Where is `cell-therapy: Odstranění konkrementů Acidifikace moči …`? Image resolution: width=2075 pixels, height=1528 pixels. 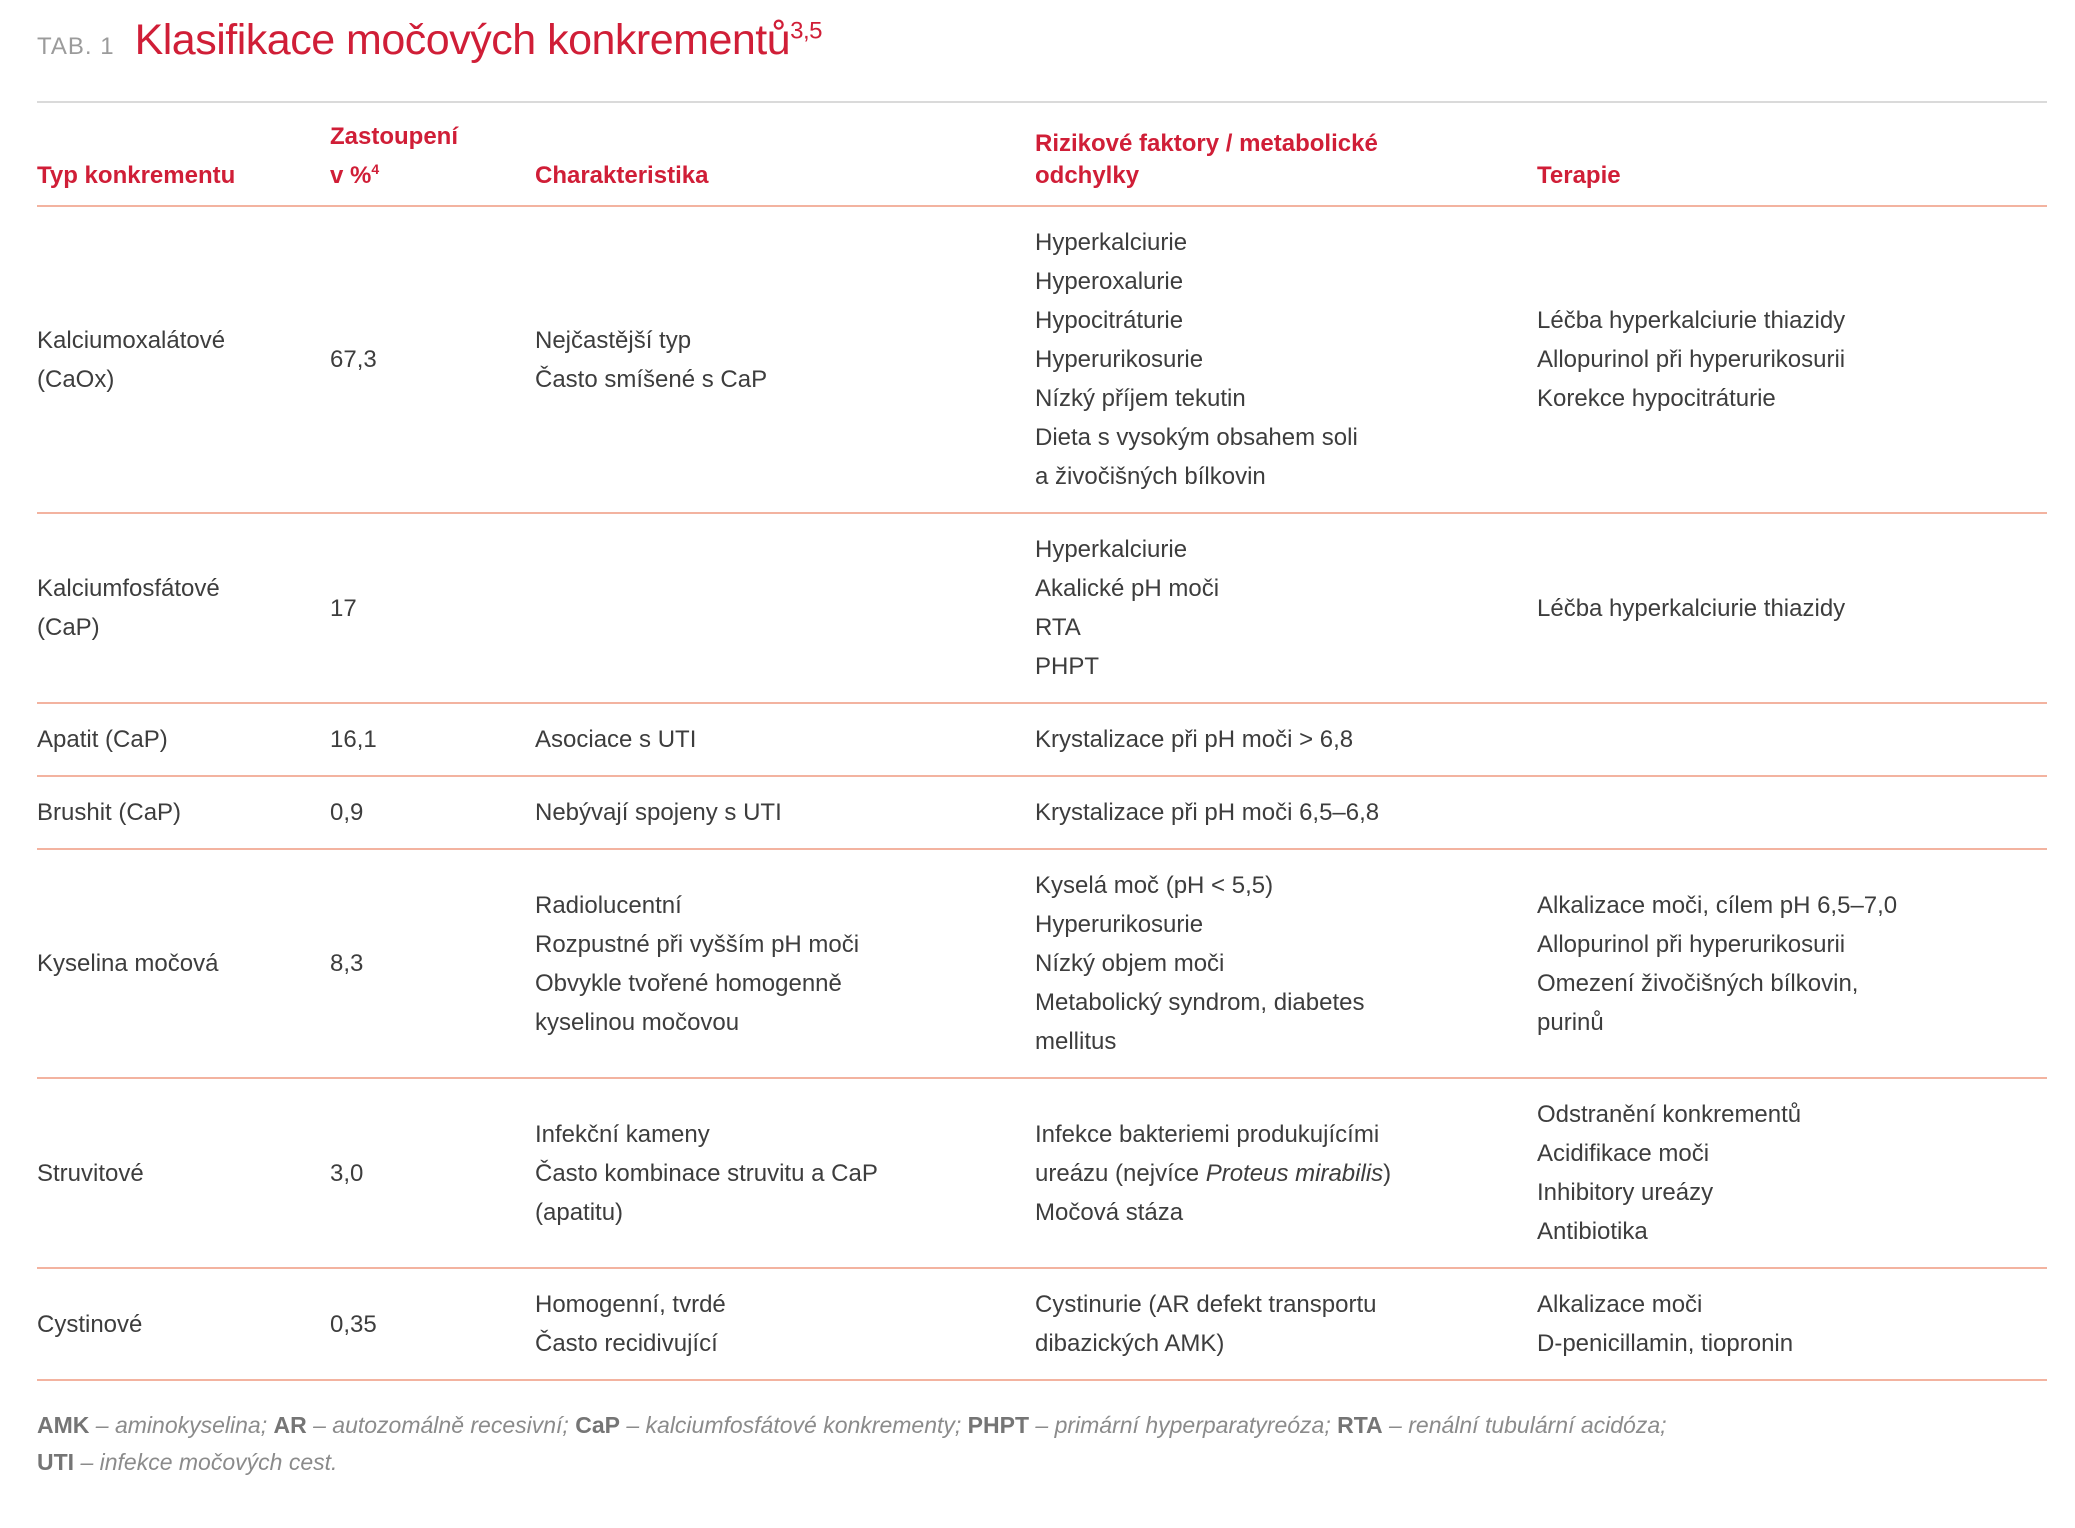 cell-therapy: Odstranění konkrementů Acidifikace moči … is located at coordinates (1792, 1172).